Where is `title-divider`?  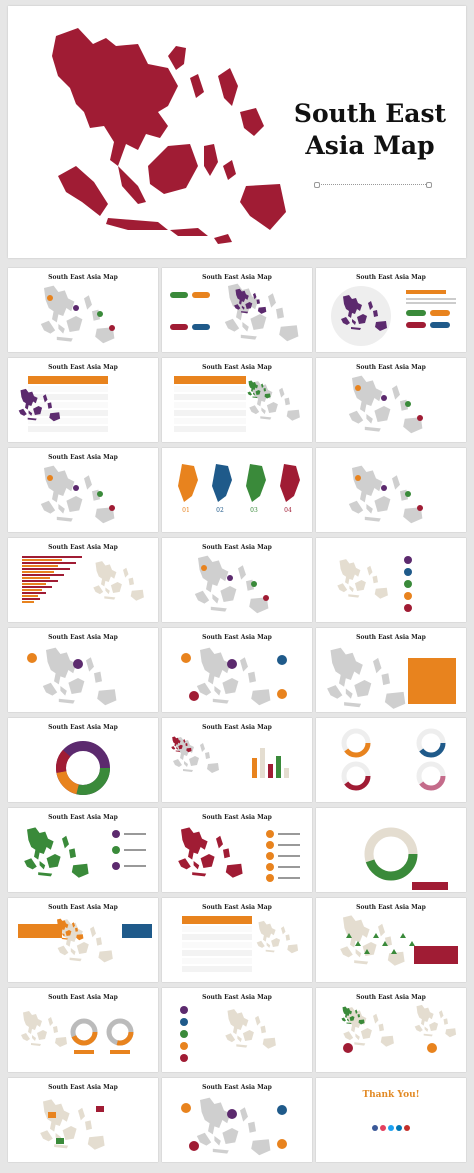 title-divider is located at coordinates (373, 185).